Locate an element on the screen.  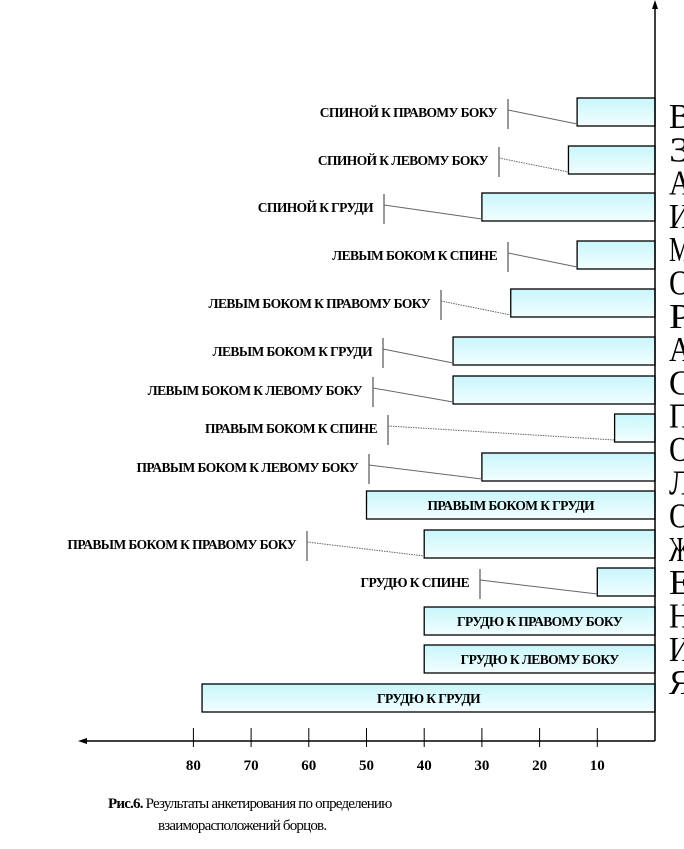
bar-label: ЛЕВЫМ БОКОМ К ЛЕВОМУ БОКУ is located at coordinates (255, 390).